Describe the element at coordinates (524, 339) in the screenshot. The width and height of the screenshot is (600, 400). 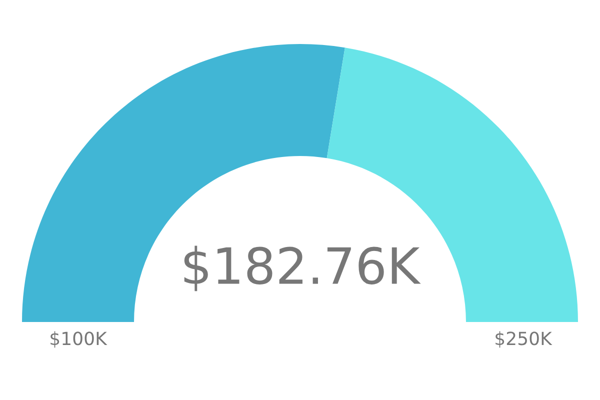
I see `text: $250K` at that location.